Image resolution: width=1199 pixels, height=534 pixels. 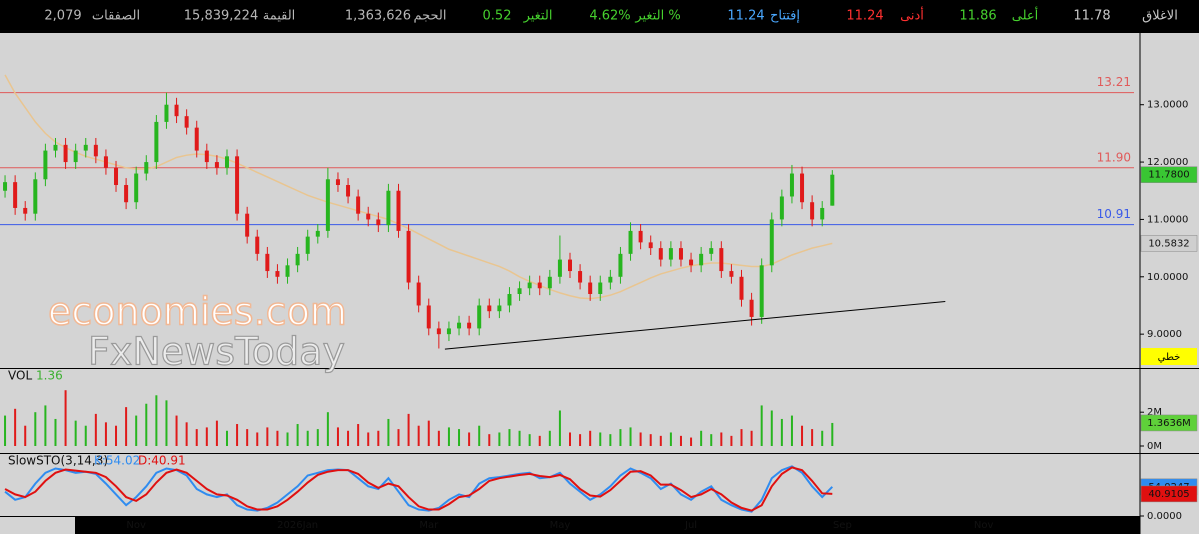 What do you see at coordinates (62, 16) in the screenshot?
I see `header-value: 2,079` at bounding box center [62, 16].